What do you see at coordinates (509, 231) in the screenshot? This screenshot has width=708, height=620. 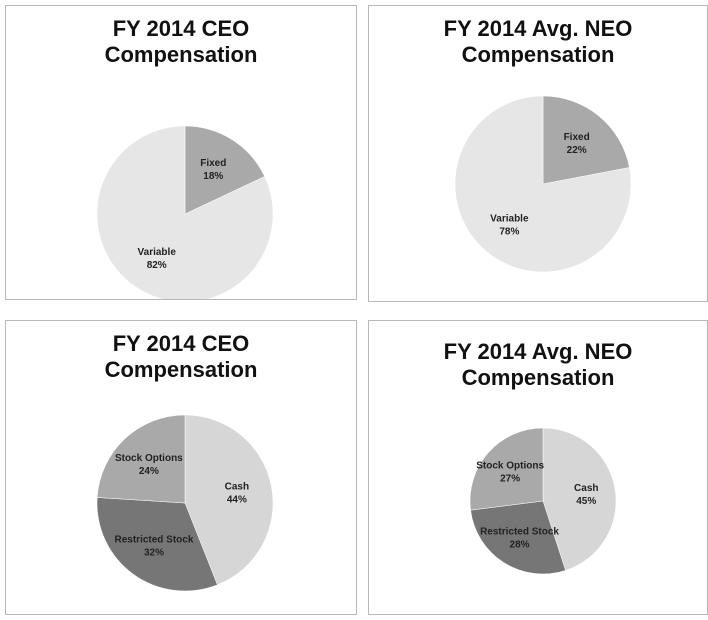 I see `slice-value-label: 78%` at bounding box center [509, 231].